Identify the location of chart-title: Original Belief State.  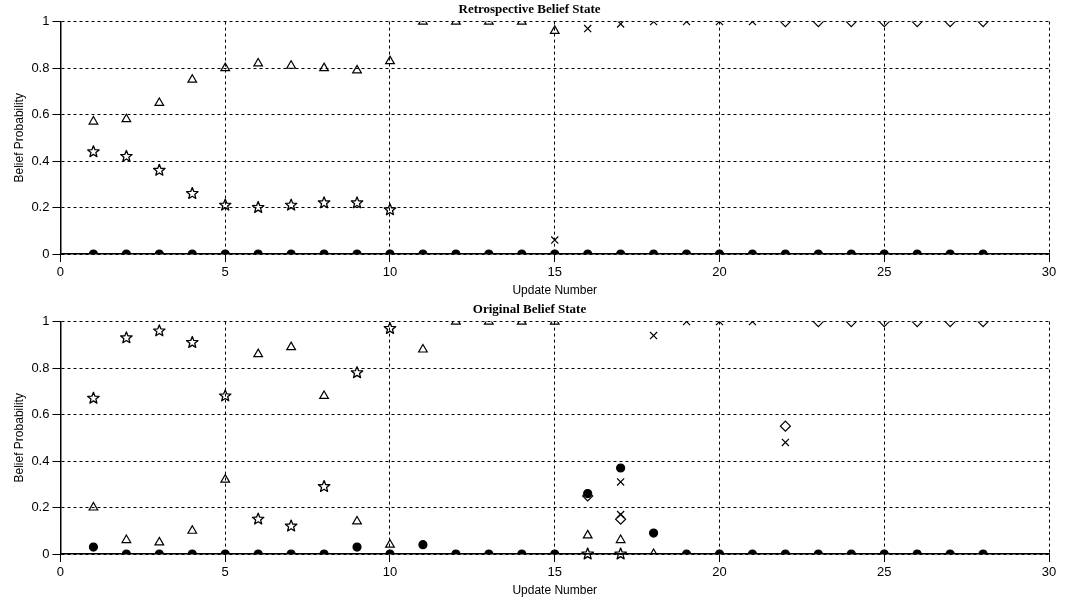
(529, 309).